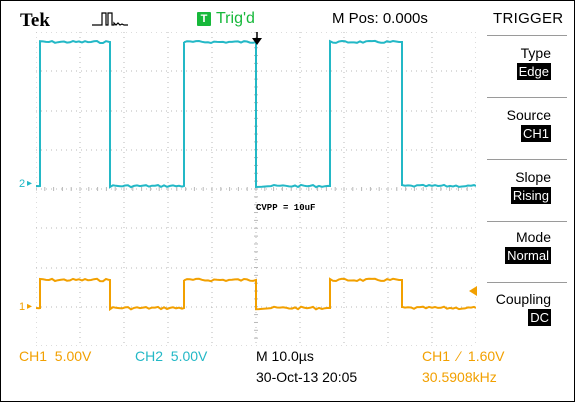 The width and height of the screenshot is (577, 404). I want to click on menu-item-slope: Slope Rising, so click(525, 188).